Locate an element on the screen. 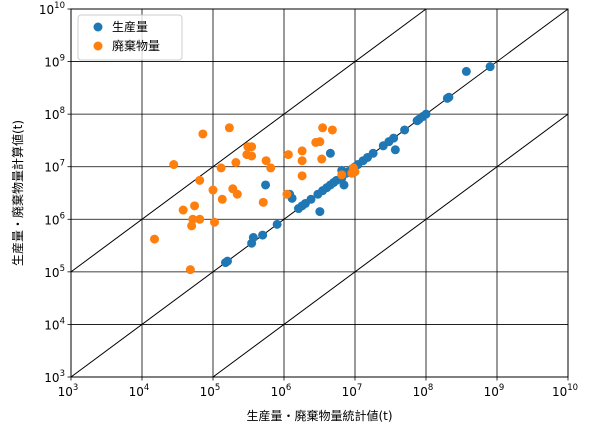 The width and height of the screenshot is (598, 428). series-waste is located at coordinates (255, 199).